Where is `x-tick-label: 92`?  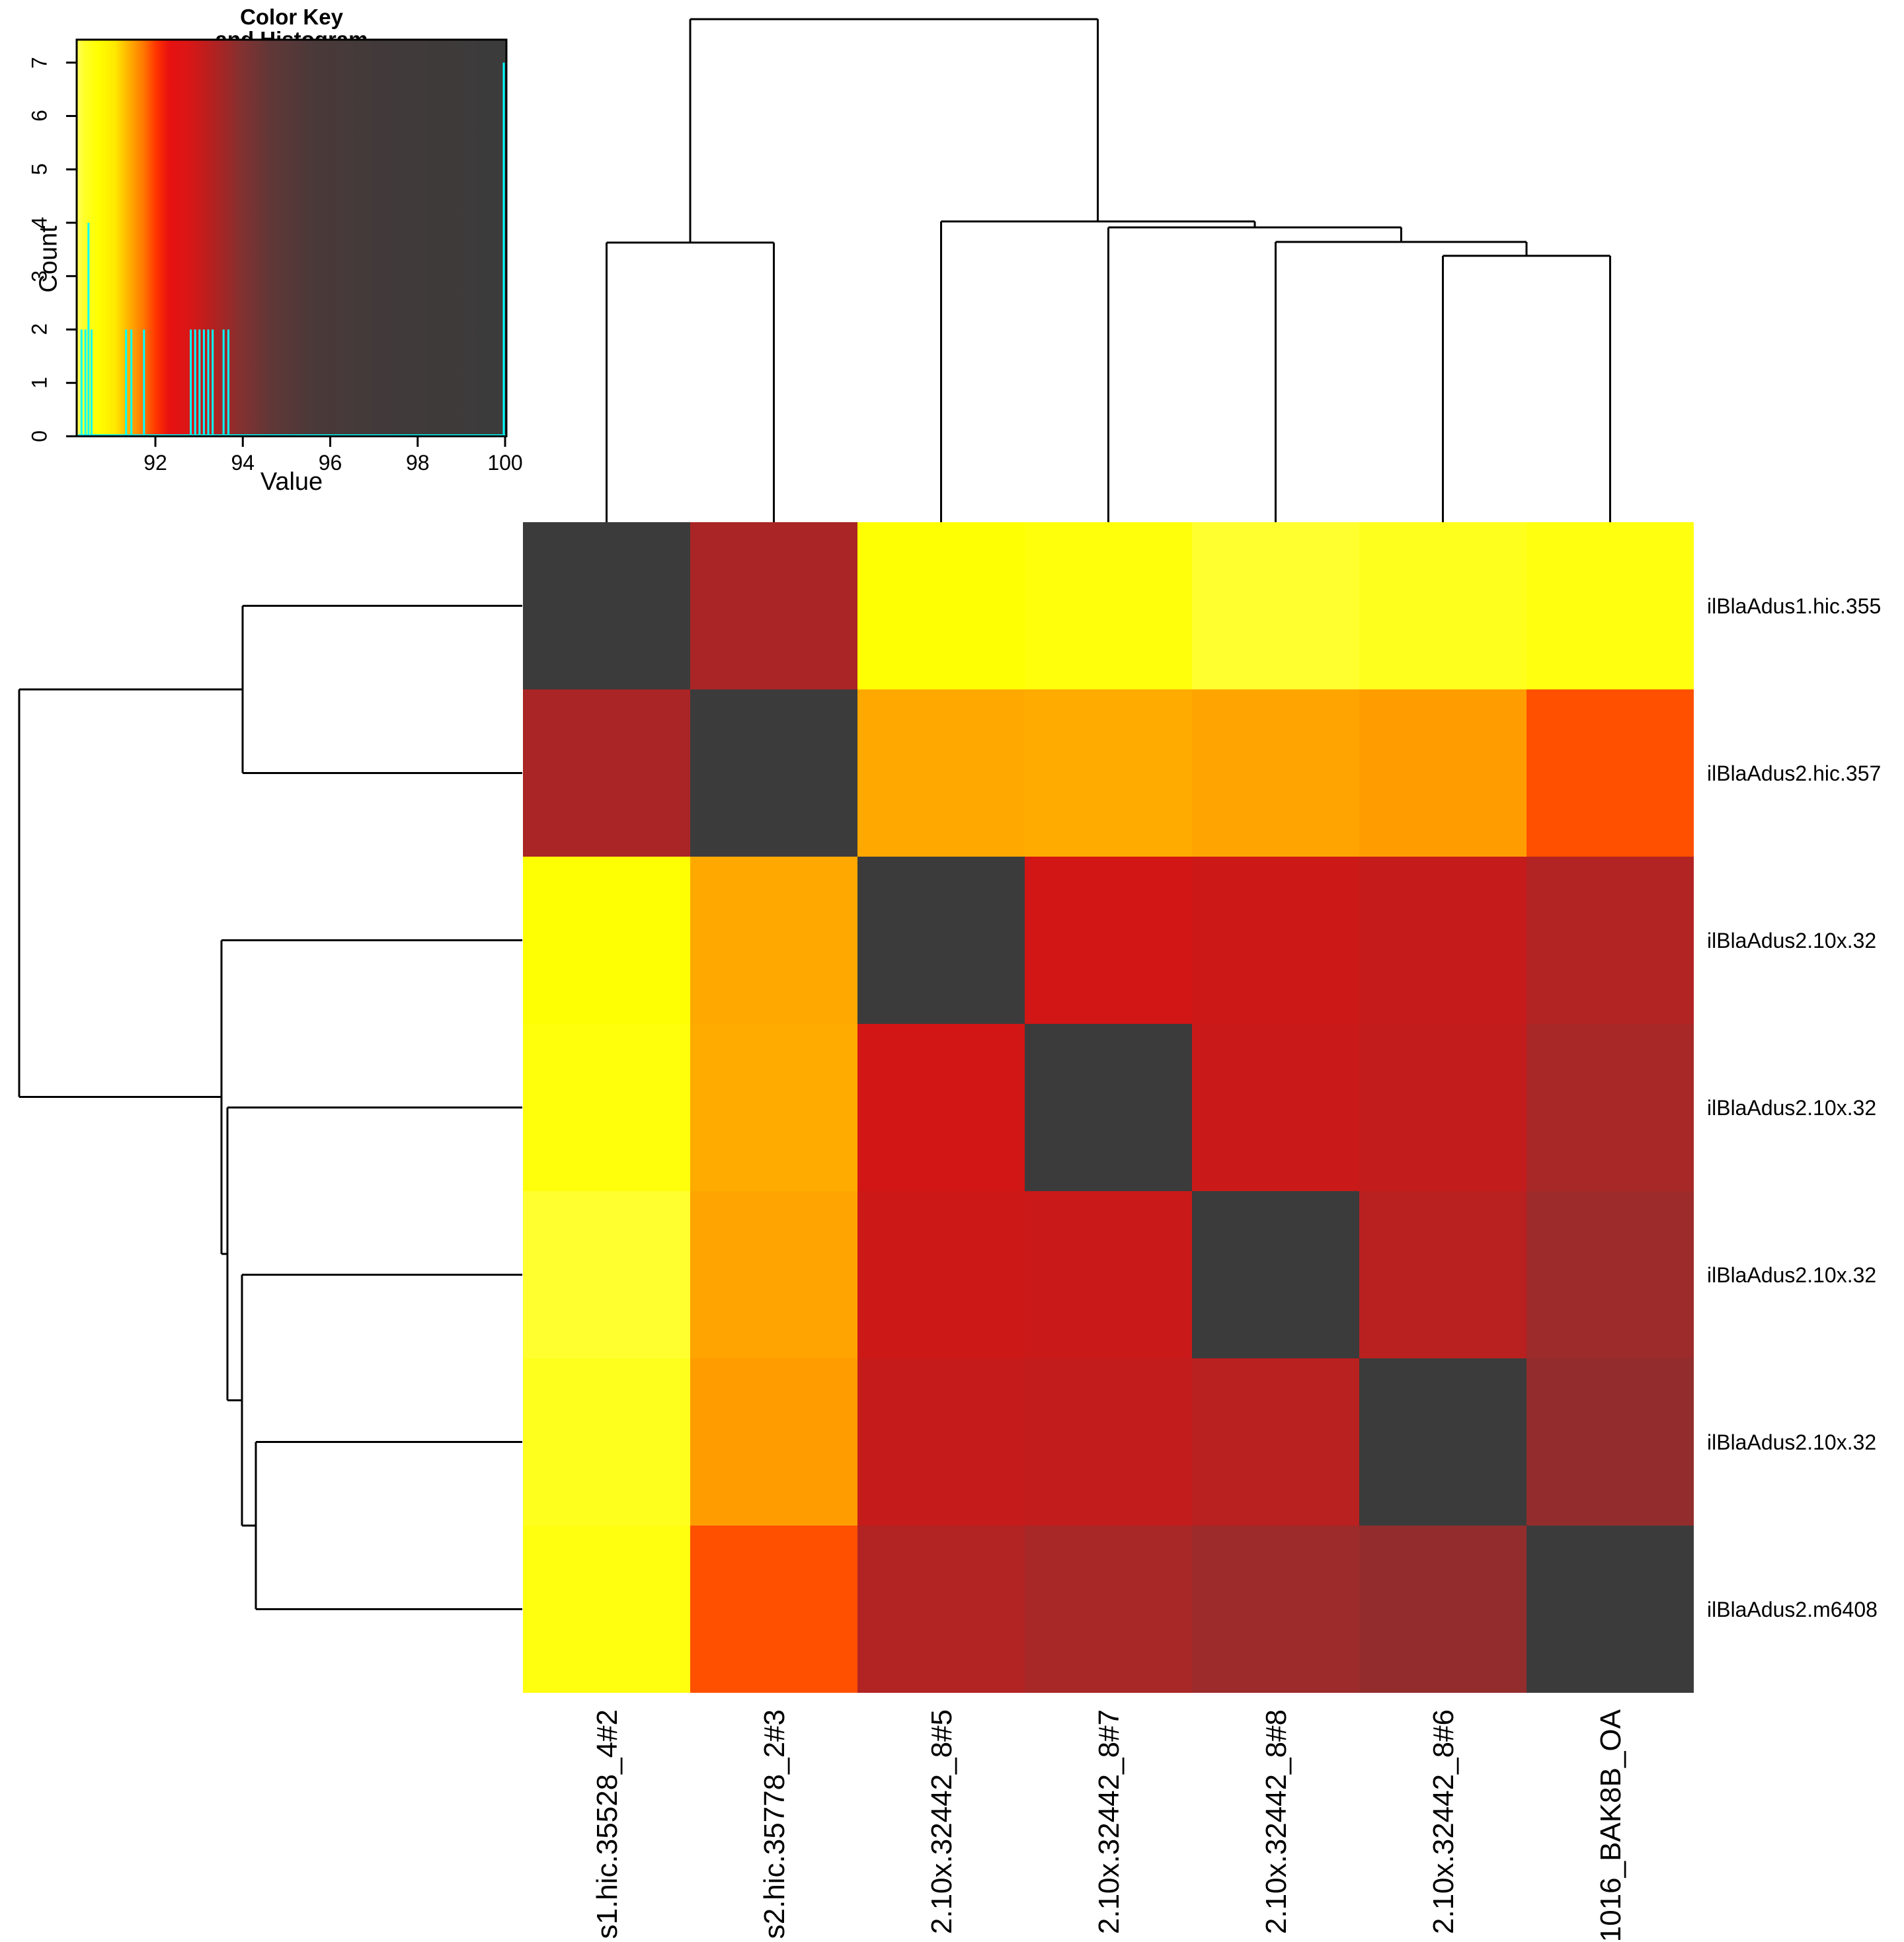 x-tick-label: 92 is located at coordinates (155, 463).